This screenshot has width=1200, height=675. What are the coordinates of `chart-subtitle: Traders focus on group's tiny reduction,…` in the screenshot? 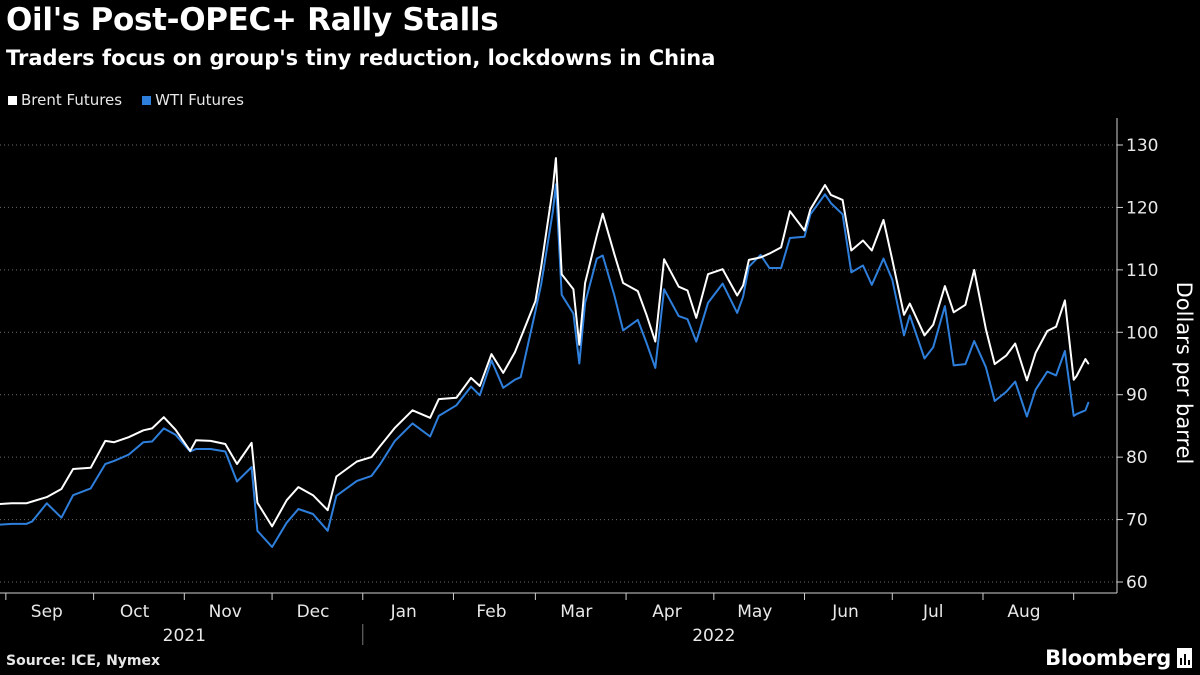 It's located at (361, 58).